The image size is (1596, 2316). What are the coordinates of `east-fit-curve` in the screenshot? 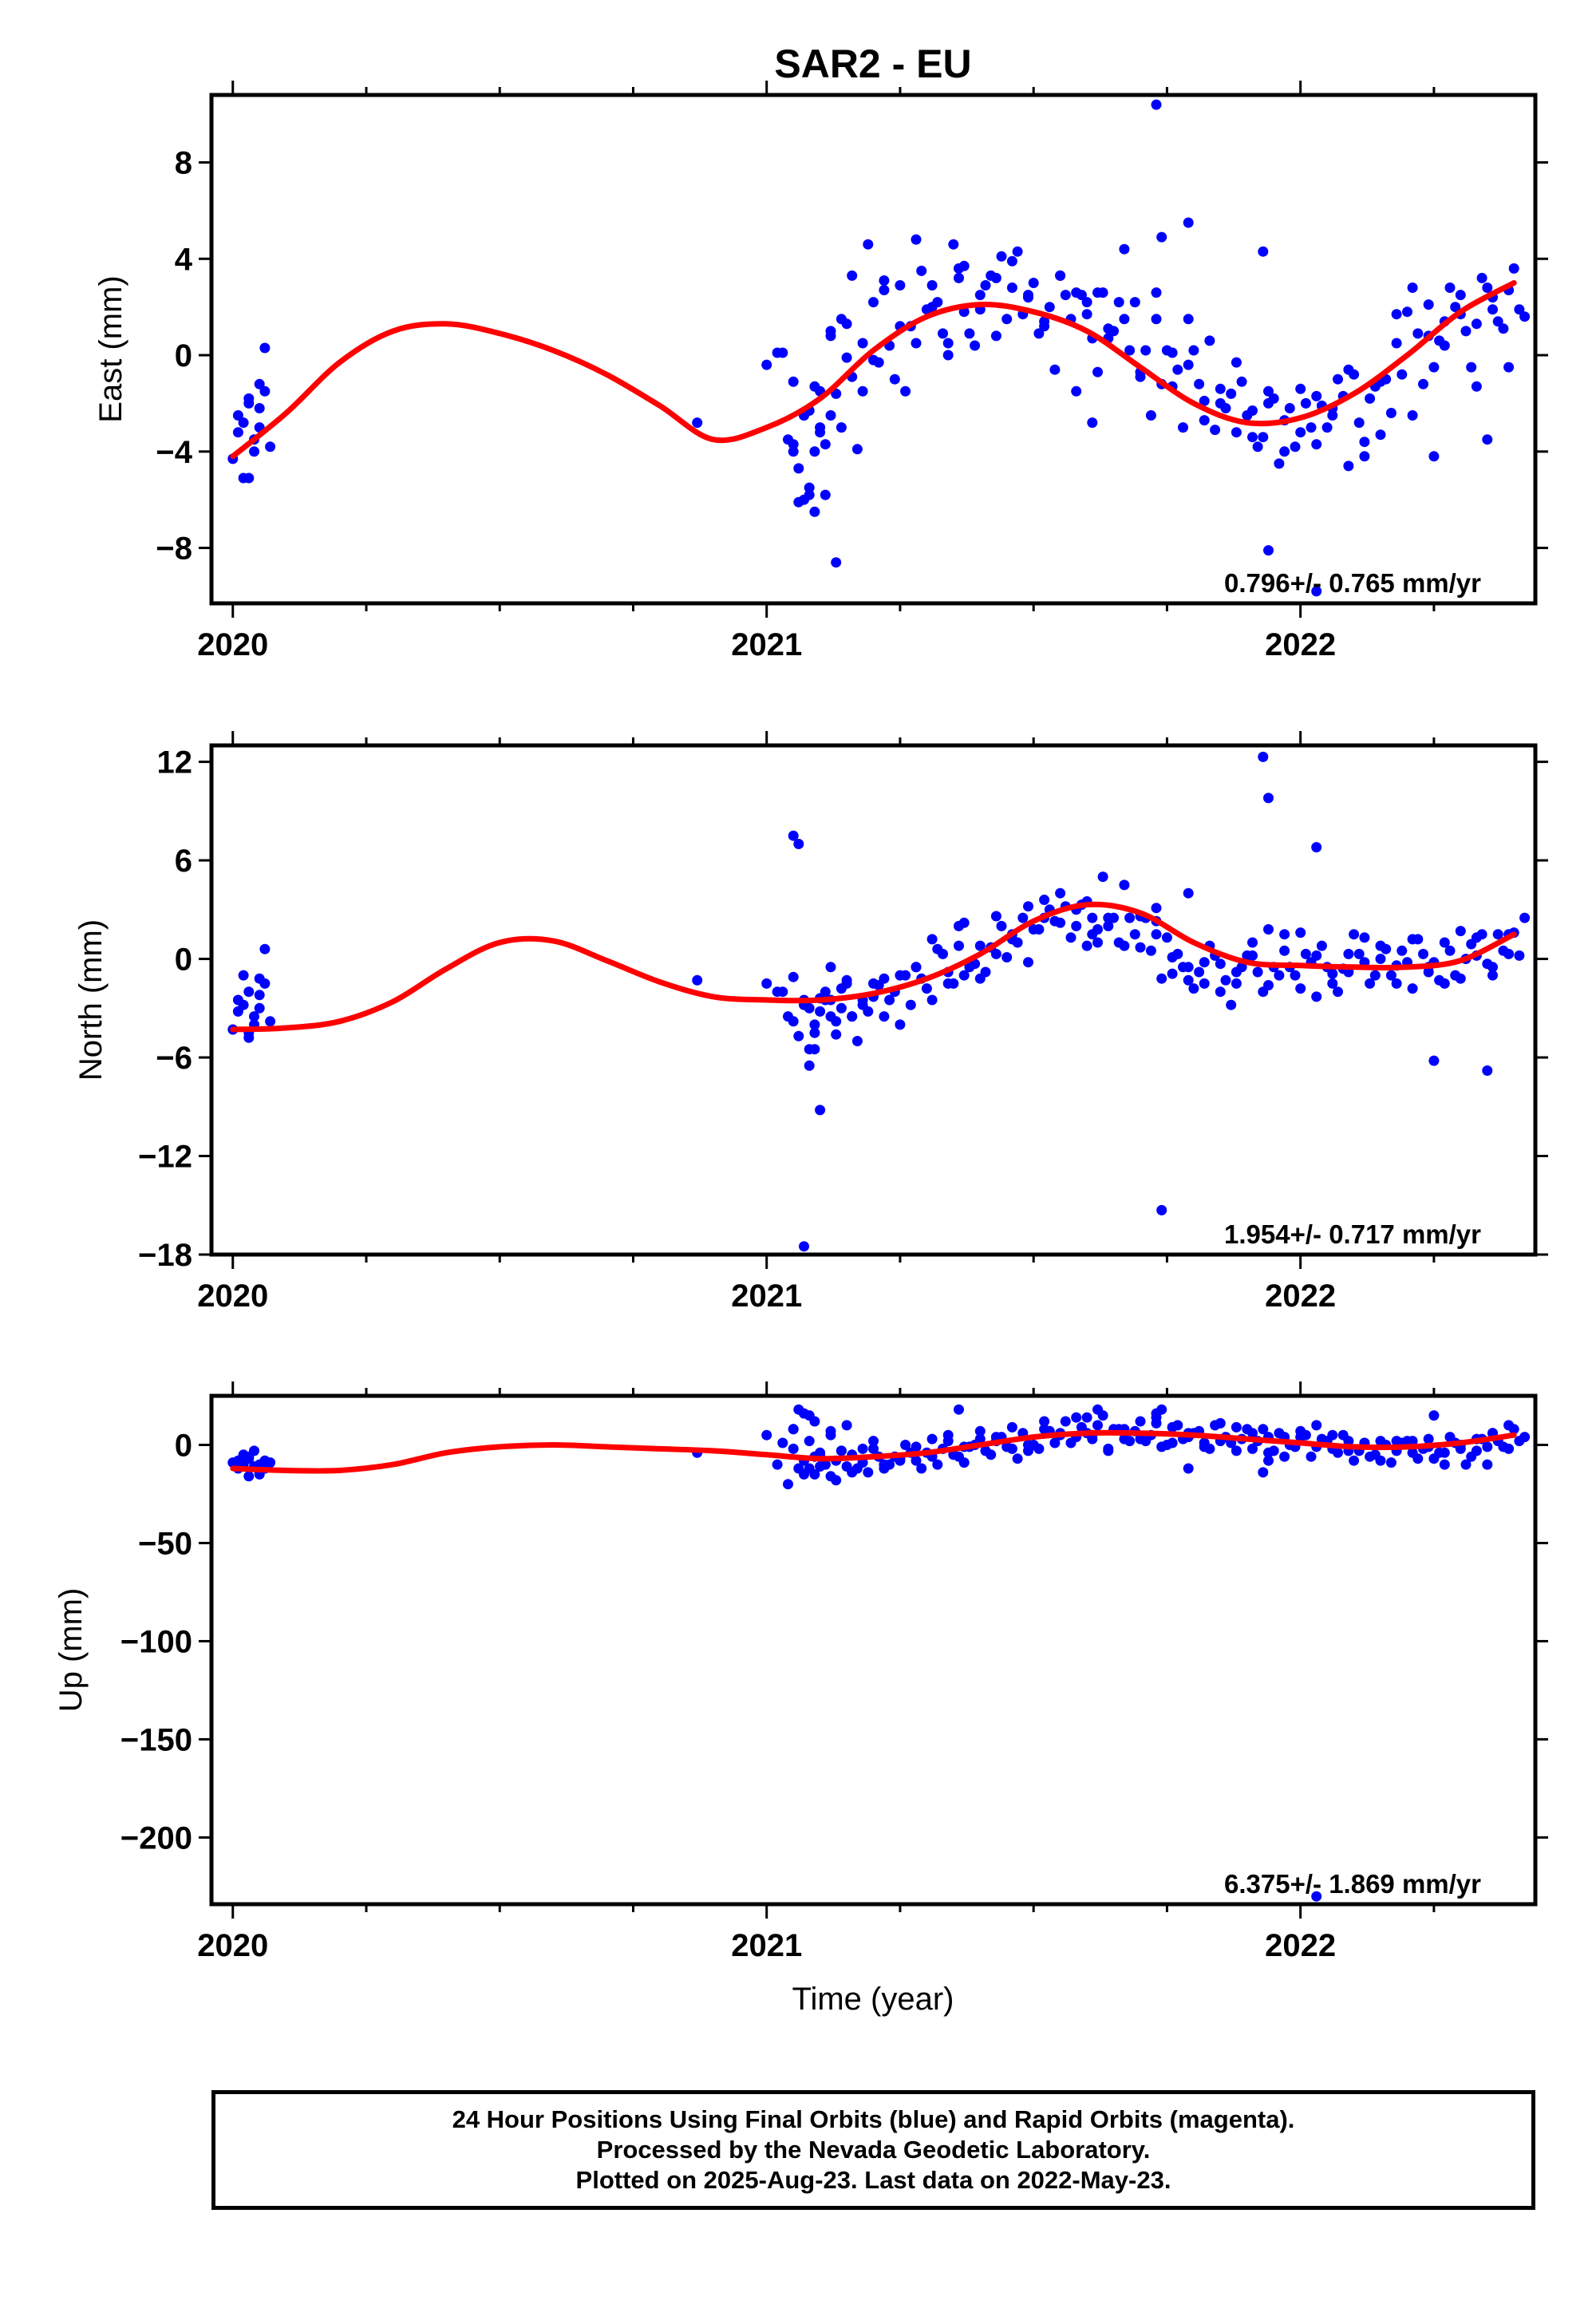 It's located at (873, 370).